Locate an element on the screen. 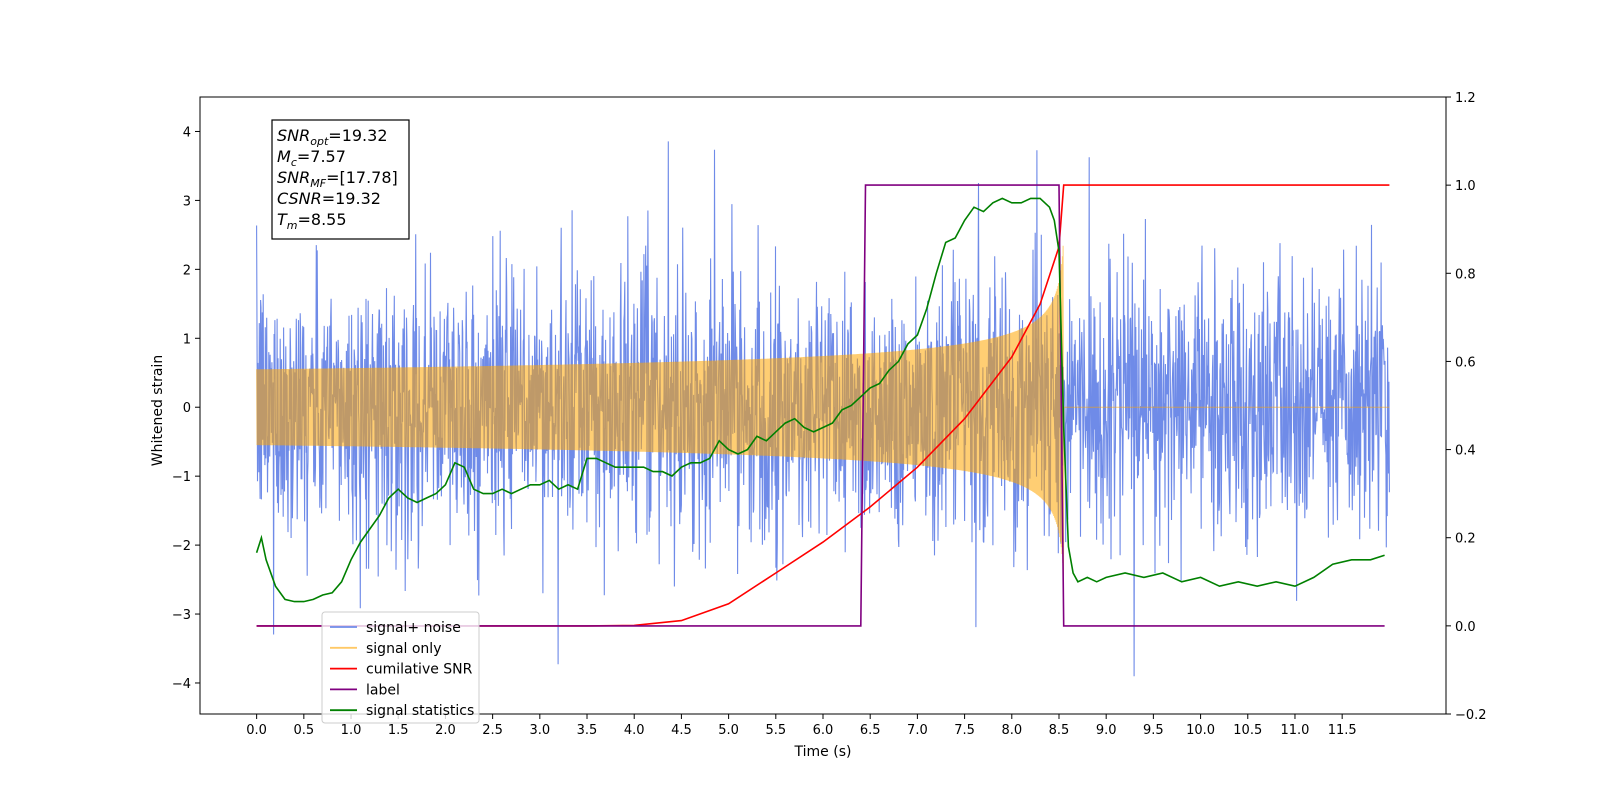 The width and height of the screenshot is (1600, 800). info-subscript: opt is located at coordinates (319, 141).